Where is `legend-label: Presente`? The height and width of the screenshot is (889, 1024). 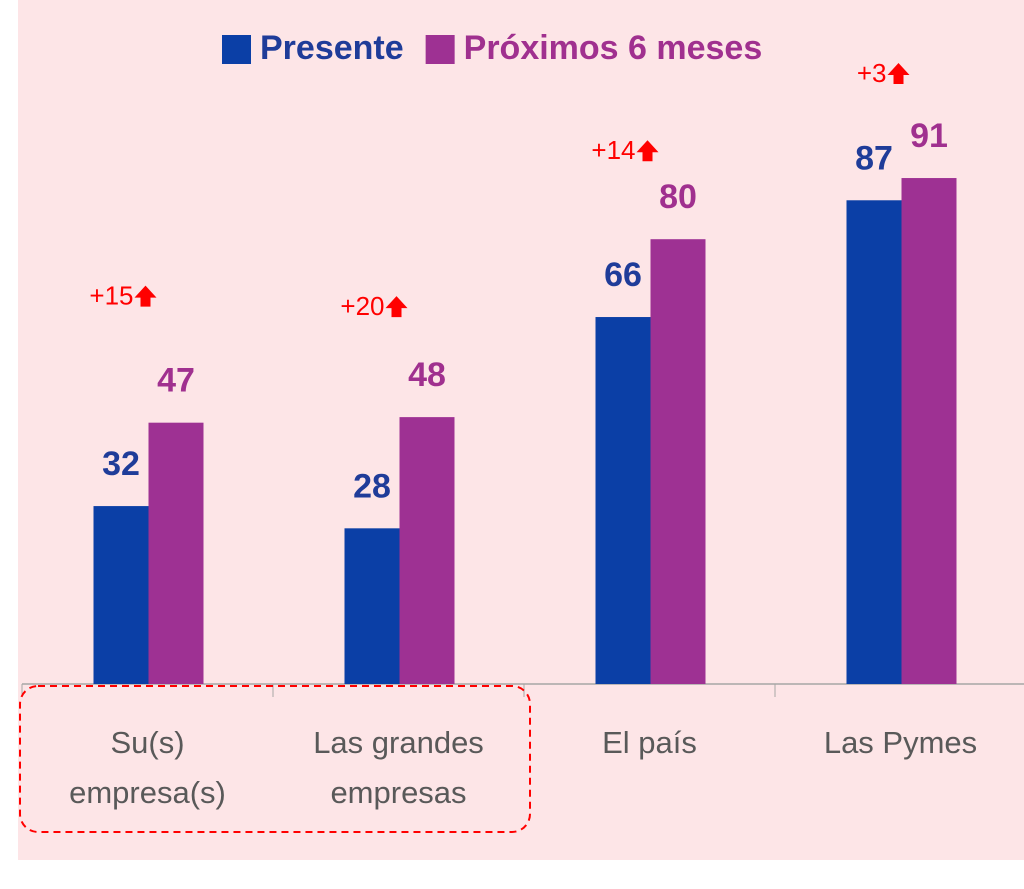 legend-label: Presente is located at coordinates (332, 48).